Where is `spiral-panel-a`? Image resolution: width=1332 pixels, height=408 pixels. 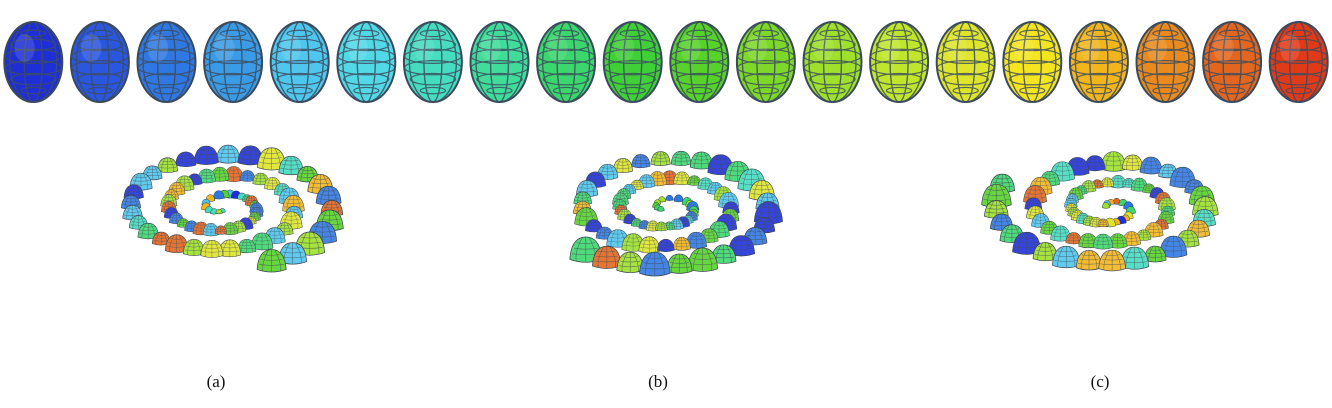 spiral-panel-a is located at coordinates (232, 208).